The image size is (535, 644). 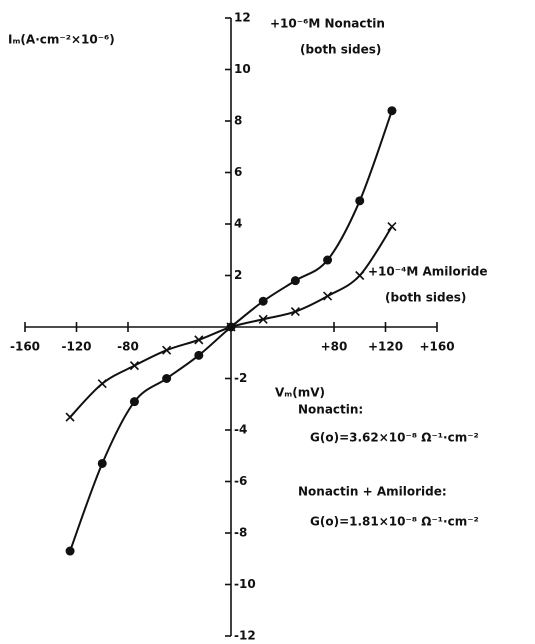 What do you see at coordinates (240, 533) in the screenshot?
I see `y-tick-label: -8` at bounding box center [240, 533].